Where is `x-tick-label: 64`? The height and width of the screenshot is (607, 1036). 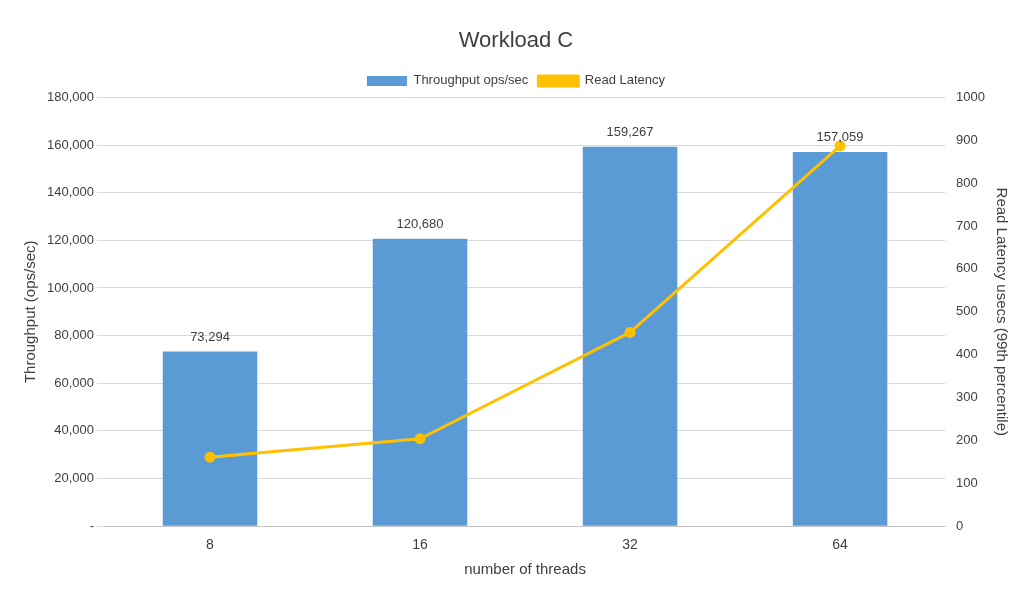
x-tick-label: 64 is located at coordinates (840, 544).